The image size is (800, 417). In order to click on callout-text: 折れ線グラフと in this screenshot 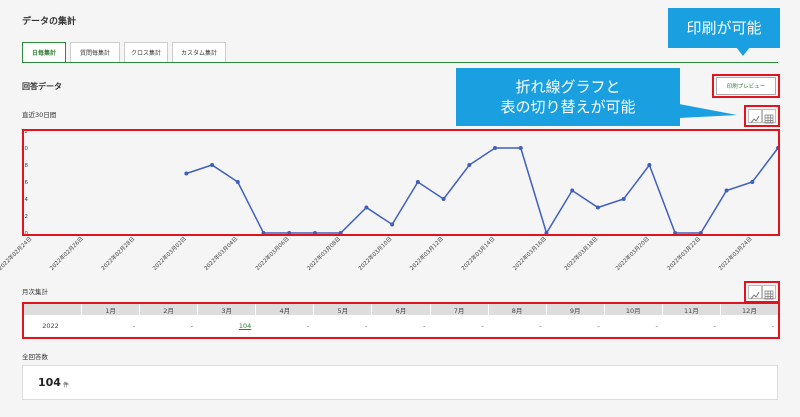, I will do `click(568, 87)`.